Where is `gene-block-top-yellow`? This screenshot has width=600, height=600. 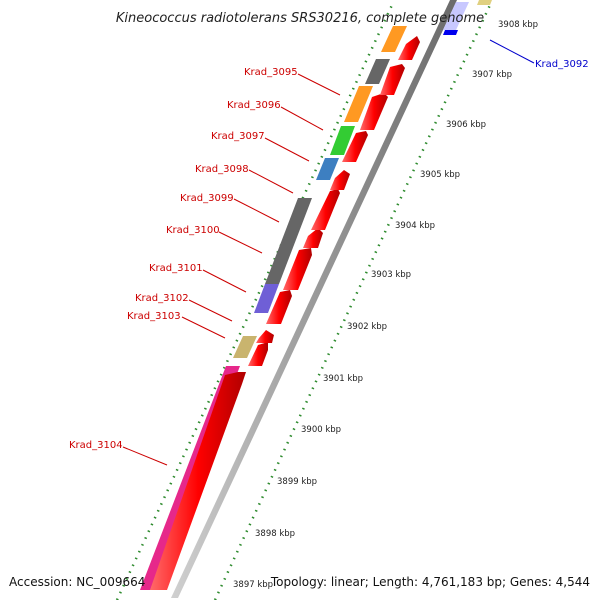 gene-block-top-yellow is located at coordinates (484, 2).